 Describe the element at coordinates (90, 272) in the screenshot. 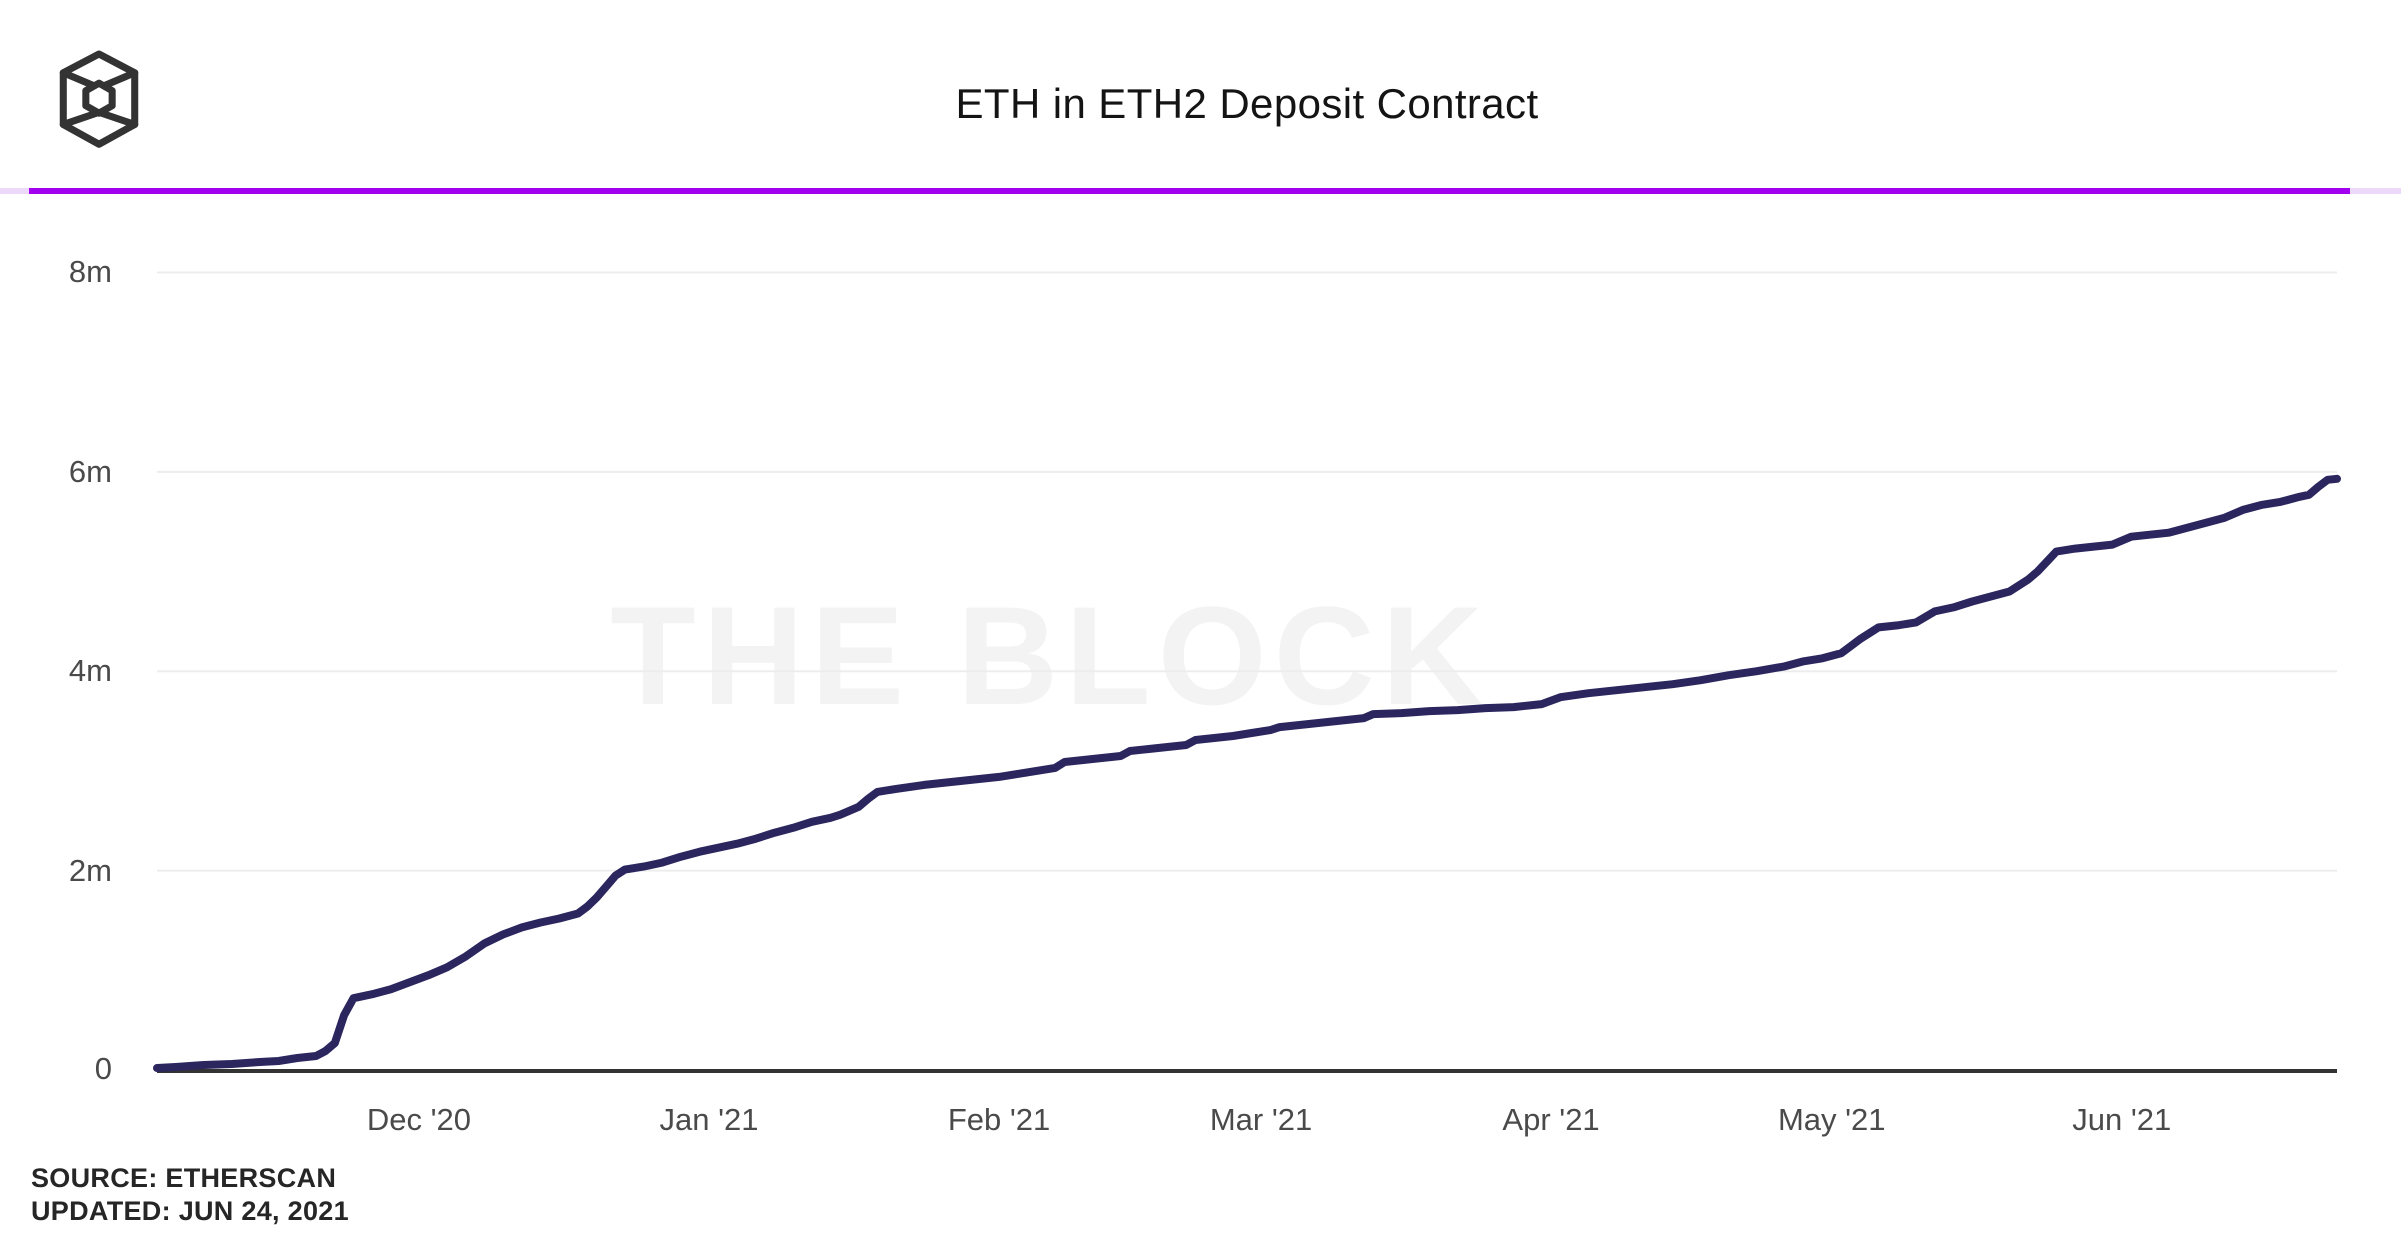

I see `y-axis-tick-label: 8m` at that location.